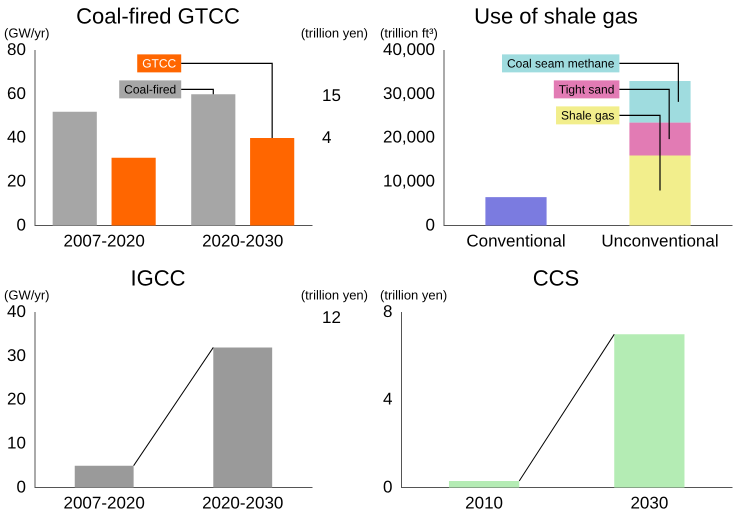  I want to click on y-tick-label: 4, so click(387, 399).